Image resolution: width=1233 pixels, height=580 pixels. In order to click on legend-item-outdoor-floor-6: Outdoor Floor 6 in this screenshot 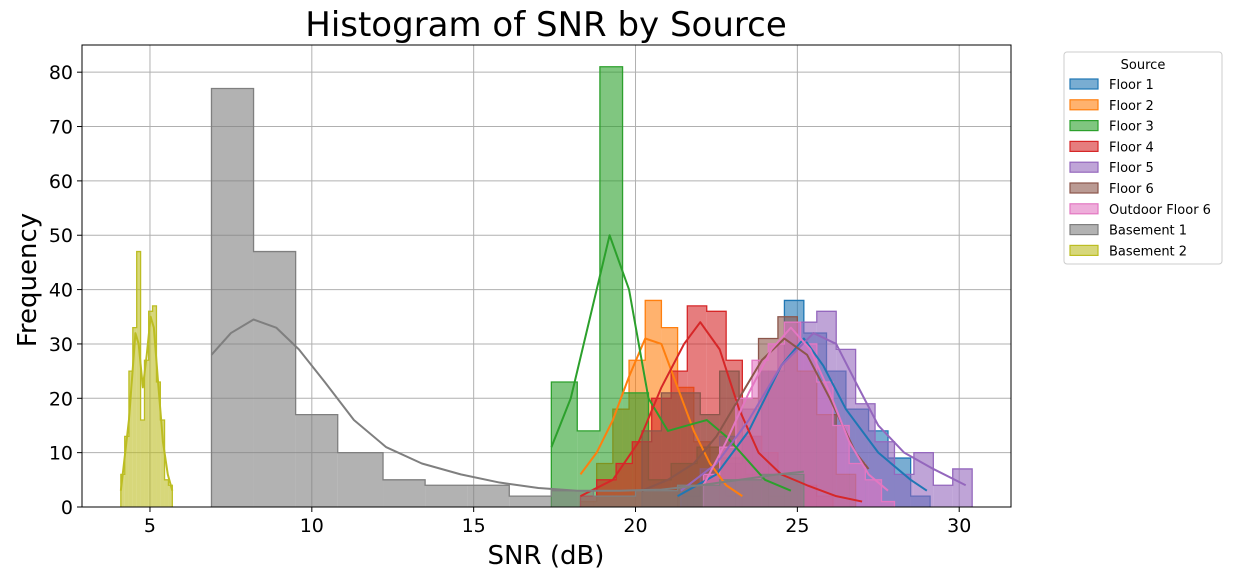, I will do `click(1140, 210)`.